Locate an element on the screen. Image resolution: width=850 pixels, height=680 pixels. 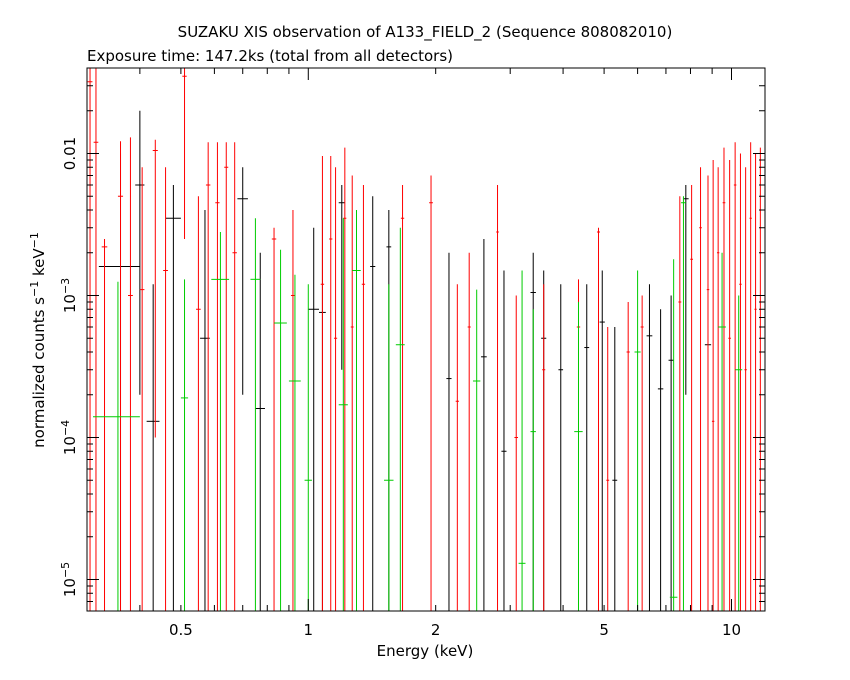
x-tick-label: 5 is located at coordinates (604, 630).